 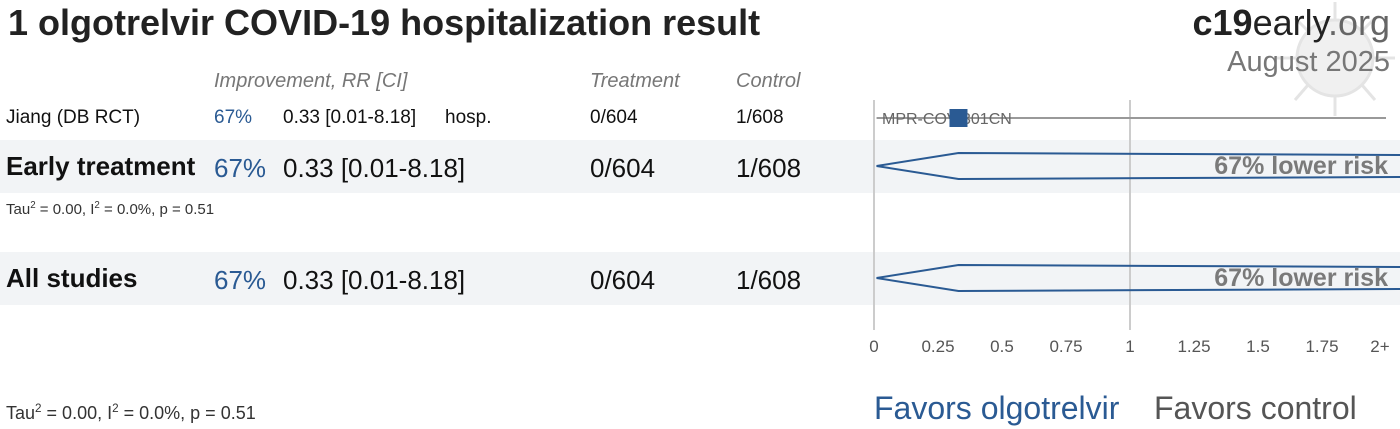 I want to click on x-tick-label: 0.25, so click(x=937, y=346).